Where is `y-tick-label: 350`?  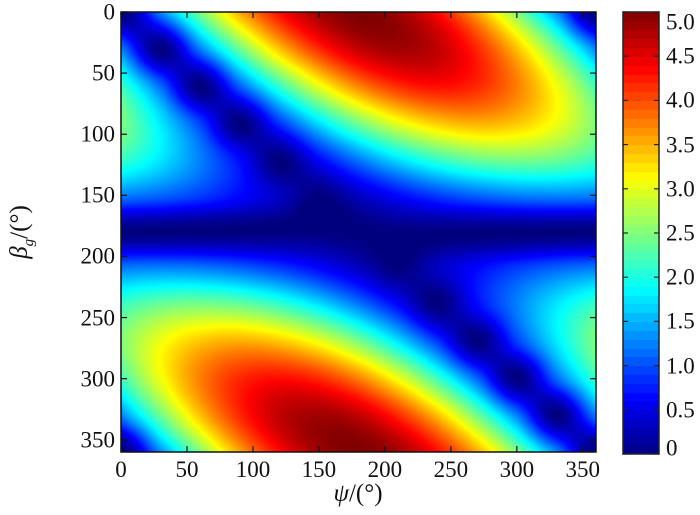 y-tick-label: 350 is located at coordinates (98, 440).